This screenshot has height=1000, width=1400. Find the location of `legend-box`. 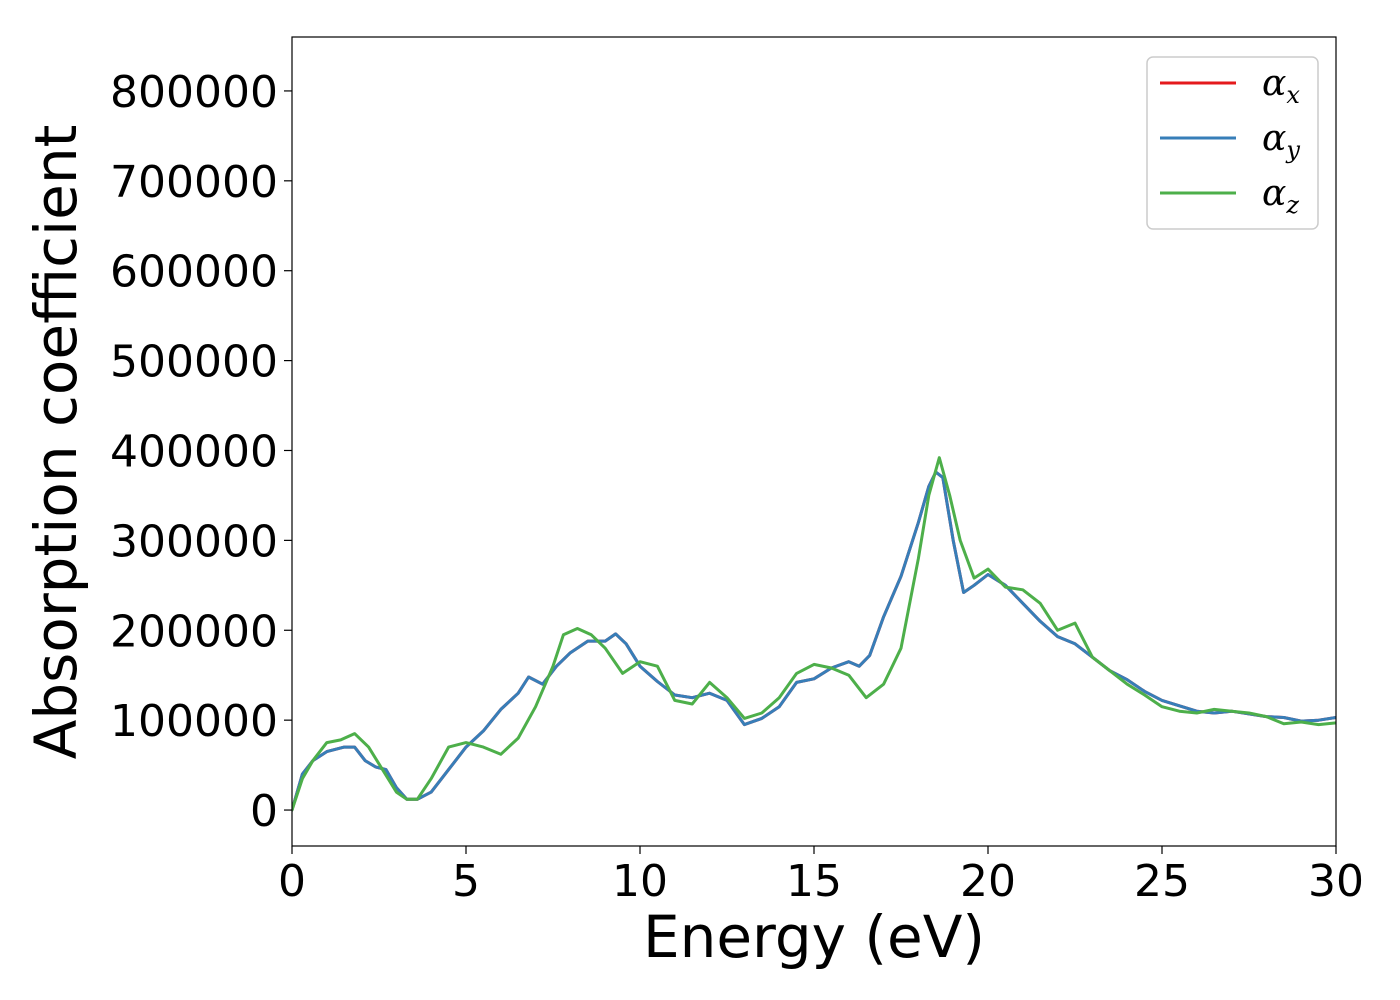

legend-box is located at coordinates (1232, 143).